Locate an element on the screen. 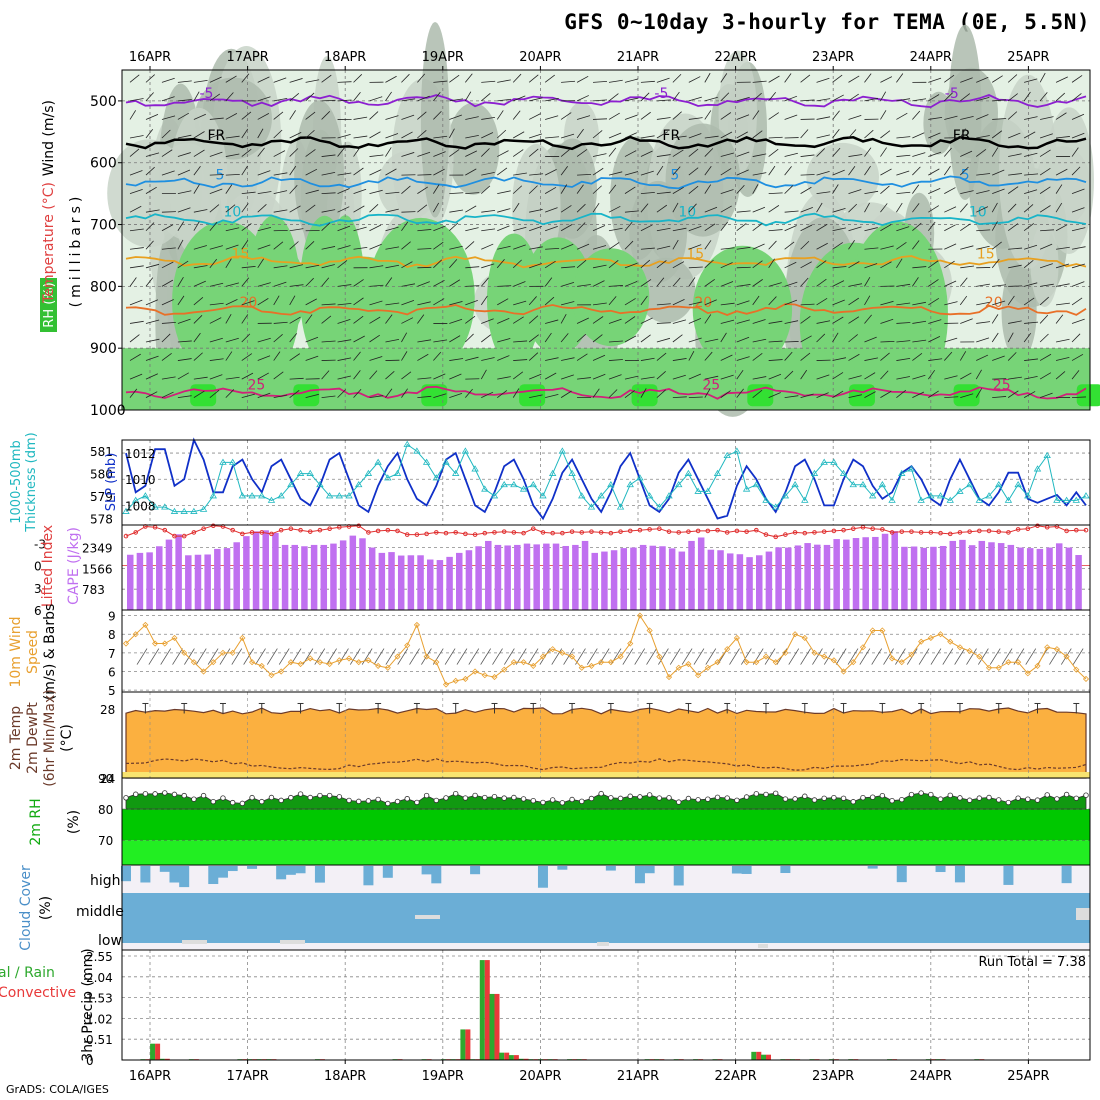  cloud-axis-title: Cloud Cover is located at coordinates (26, 908).